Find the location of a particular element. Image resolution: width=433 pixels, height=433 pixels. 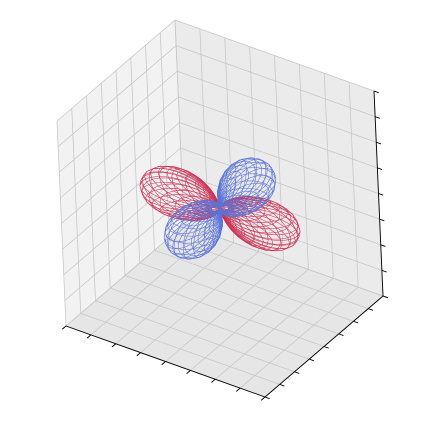

wireframe-surface is located at coordinates (220, 208).